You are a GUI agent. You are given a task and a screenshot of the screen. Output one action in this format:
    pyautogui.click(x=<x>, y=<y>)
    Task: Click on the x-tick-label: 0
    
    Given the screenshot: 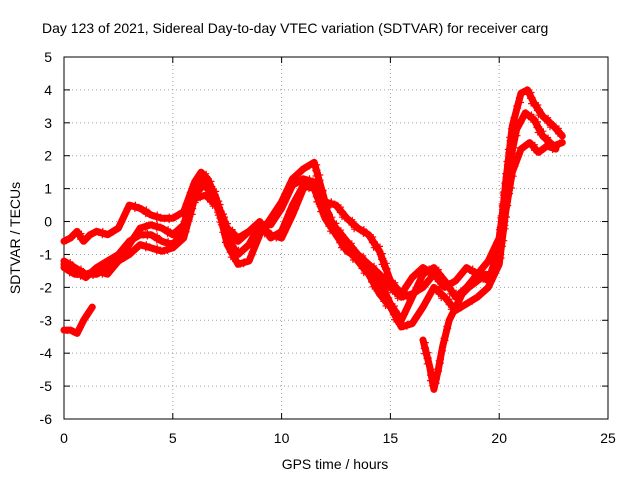 What is the action you would take?
    pyautogui.click(x=64, y=438)
    